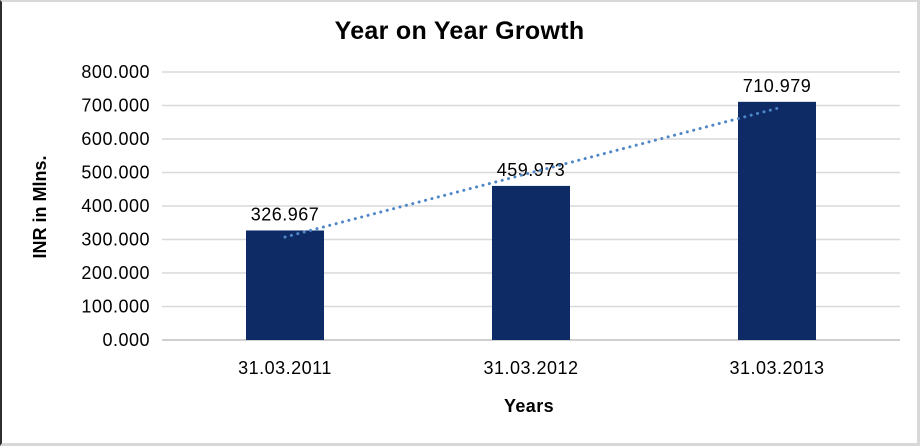 Image resolution: width=920 pixels, height=446 pixels. What do you see at coordinates (529, 406) in the screenshot?
I see `x-axis-title: Years` at bounding box center [529, 406].